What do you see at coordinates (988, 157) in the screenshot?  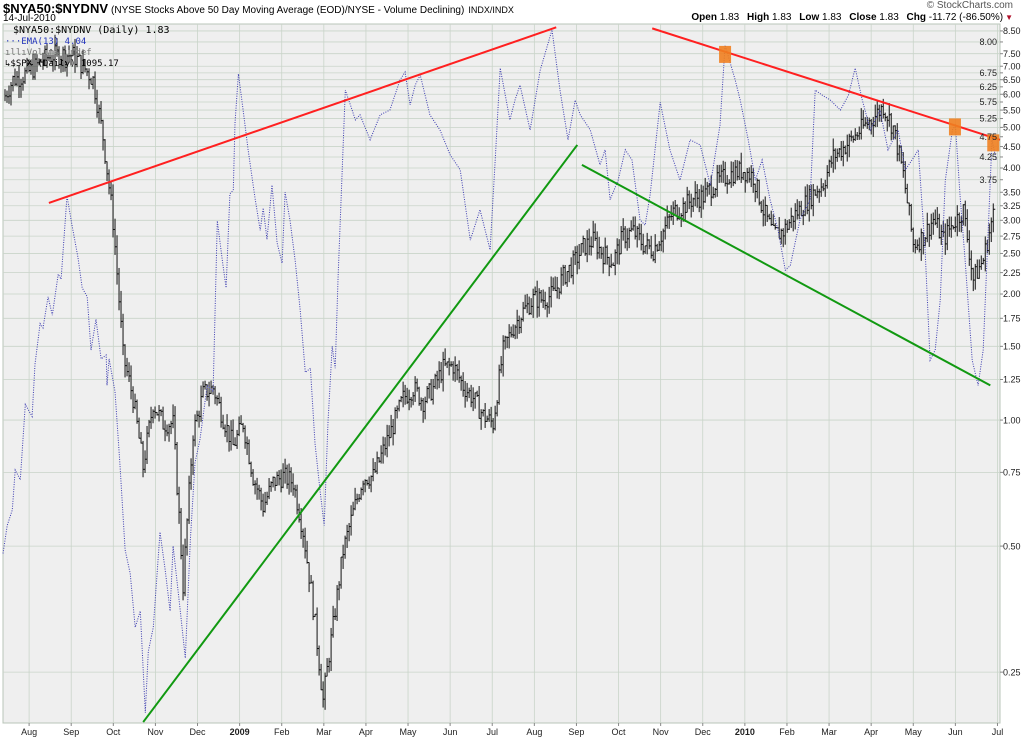 I see `y-tick-label: 4.25` at bounding box center [988, 157].